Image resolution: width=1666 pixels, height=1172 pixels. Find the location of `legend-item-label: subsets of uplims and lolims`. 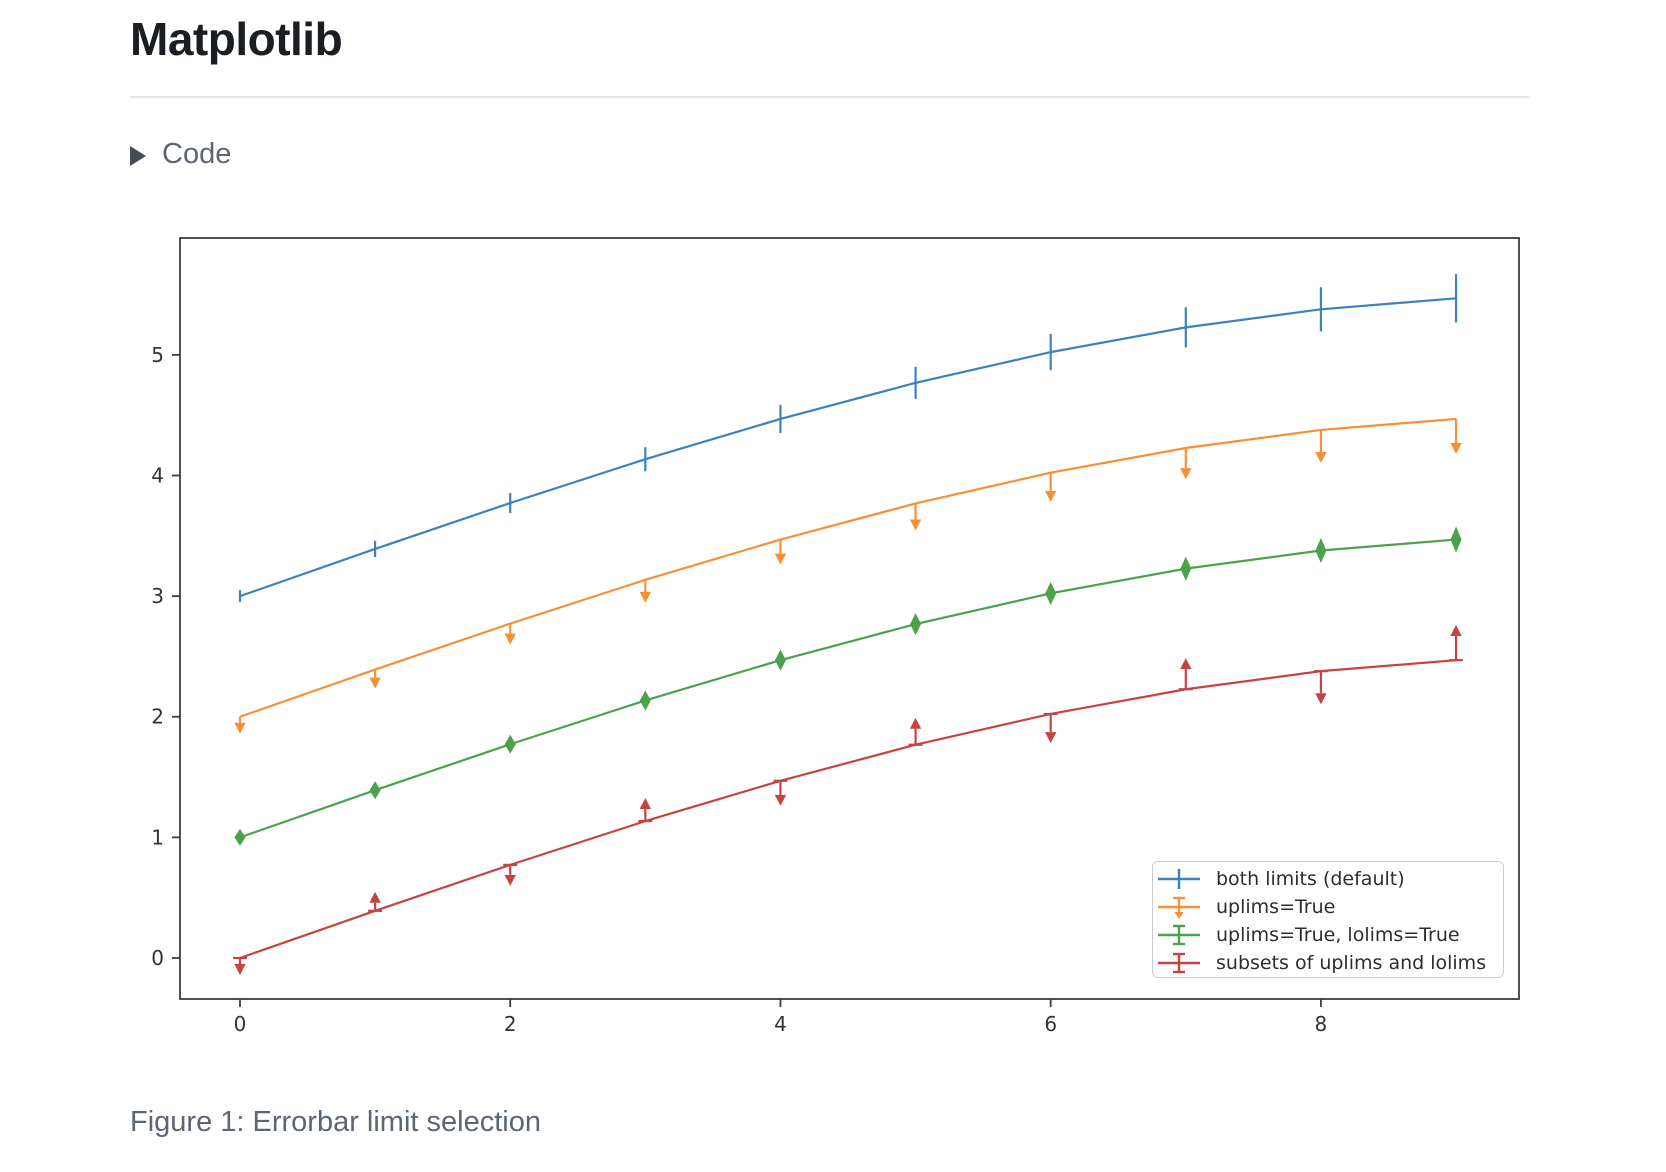

legend-item-label: subsets of uplims and lolims is located at coordinates (1351, 963).